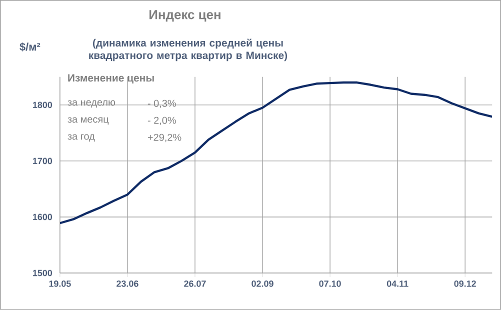 Image resolution: width=501 pixels, height=310 pixels. Describe the element at coordinates (162, 121) in the screenshot. I see `annotation: - 2,0%` at that location.